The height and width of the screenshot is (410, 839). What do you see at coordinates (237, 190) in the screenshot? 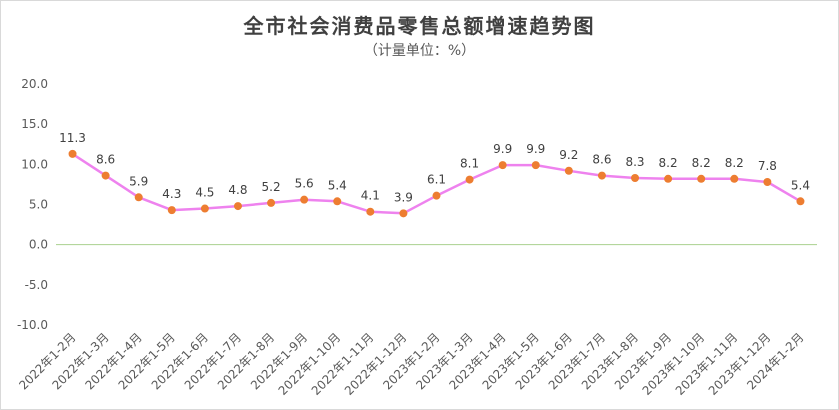
I see `data-label: 4.8` at bounding box center [237, 190].